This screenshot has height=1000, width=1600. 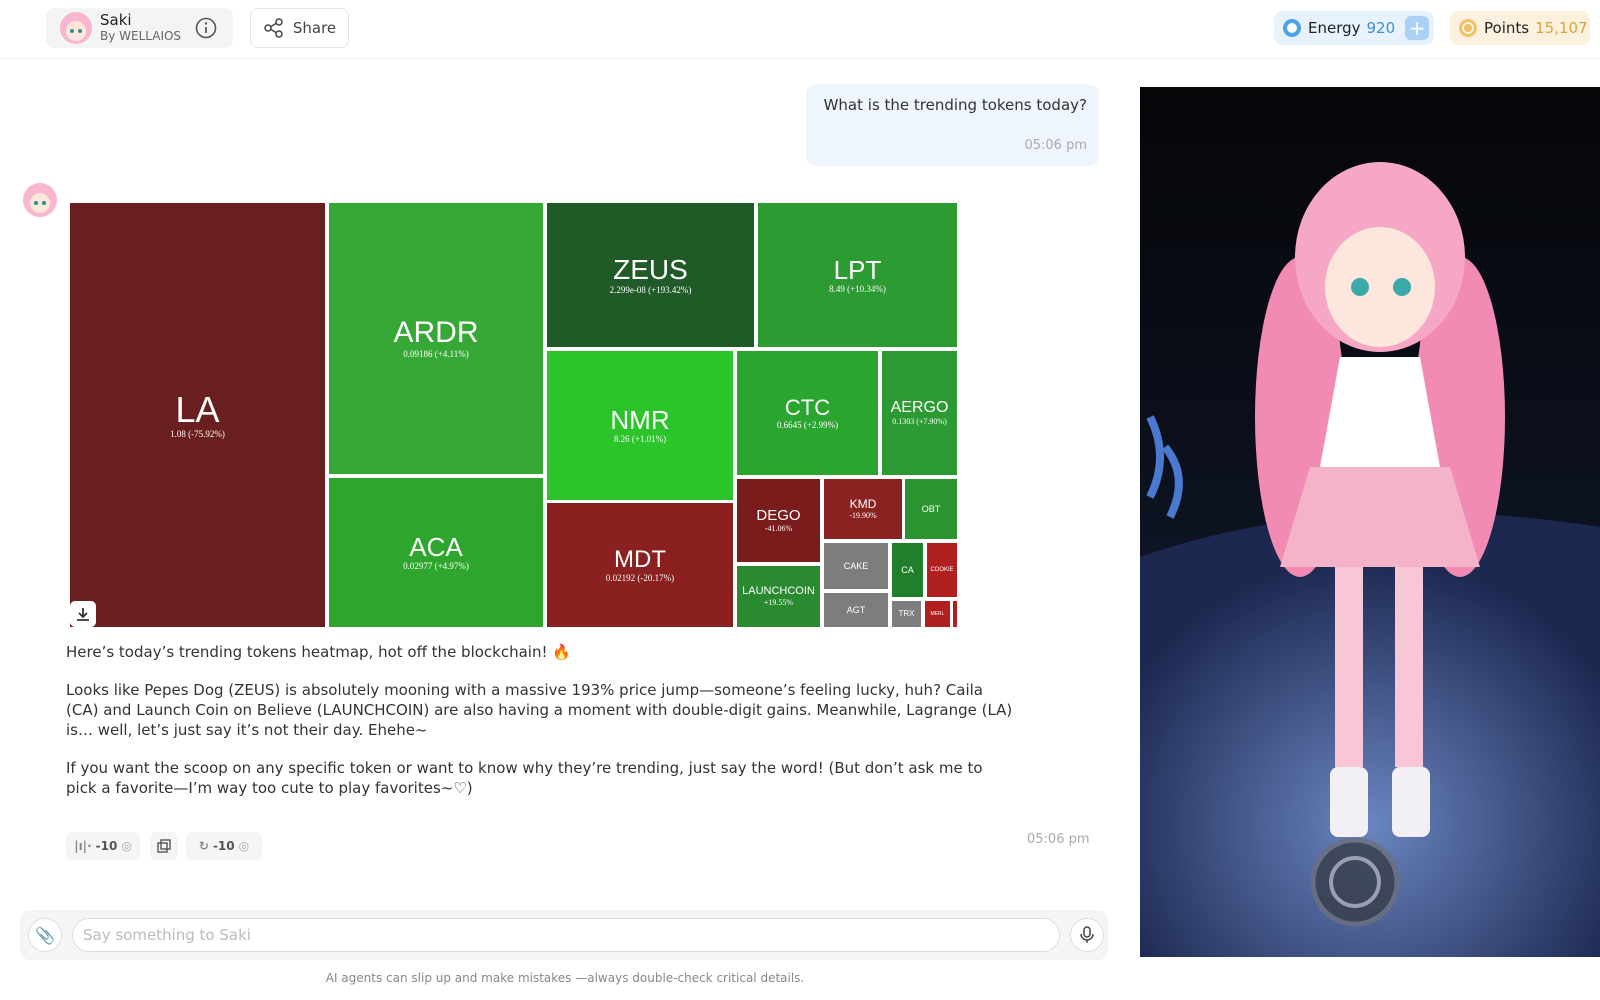 I want to click on info-icon, so click(x=206, y=28).